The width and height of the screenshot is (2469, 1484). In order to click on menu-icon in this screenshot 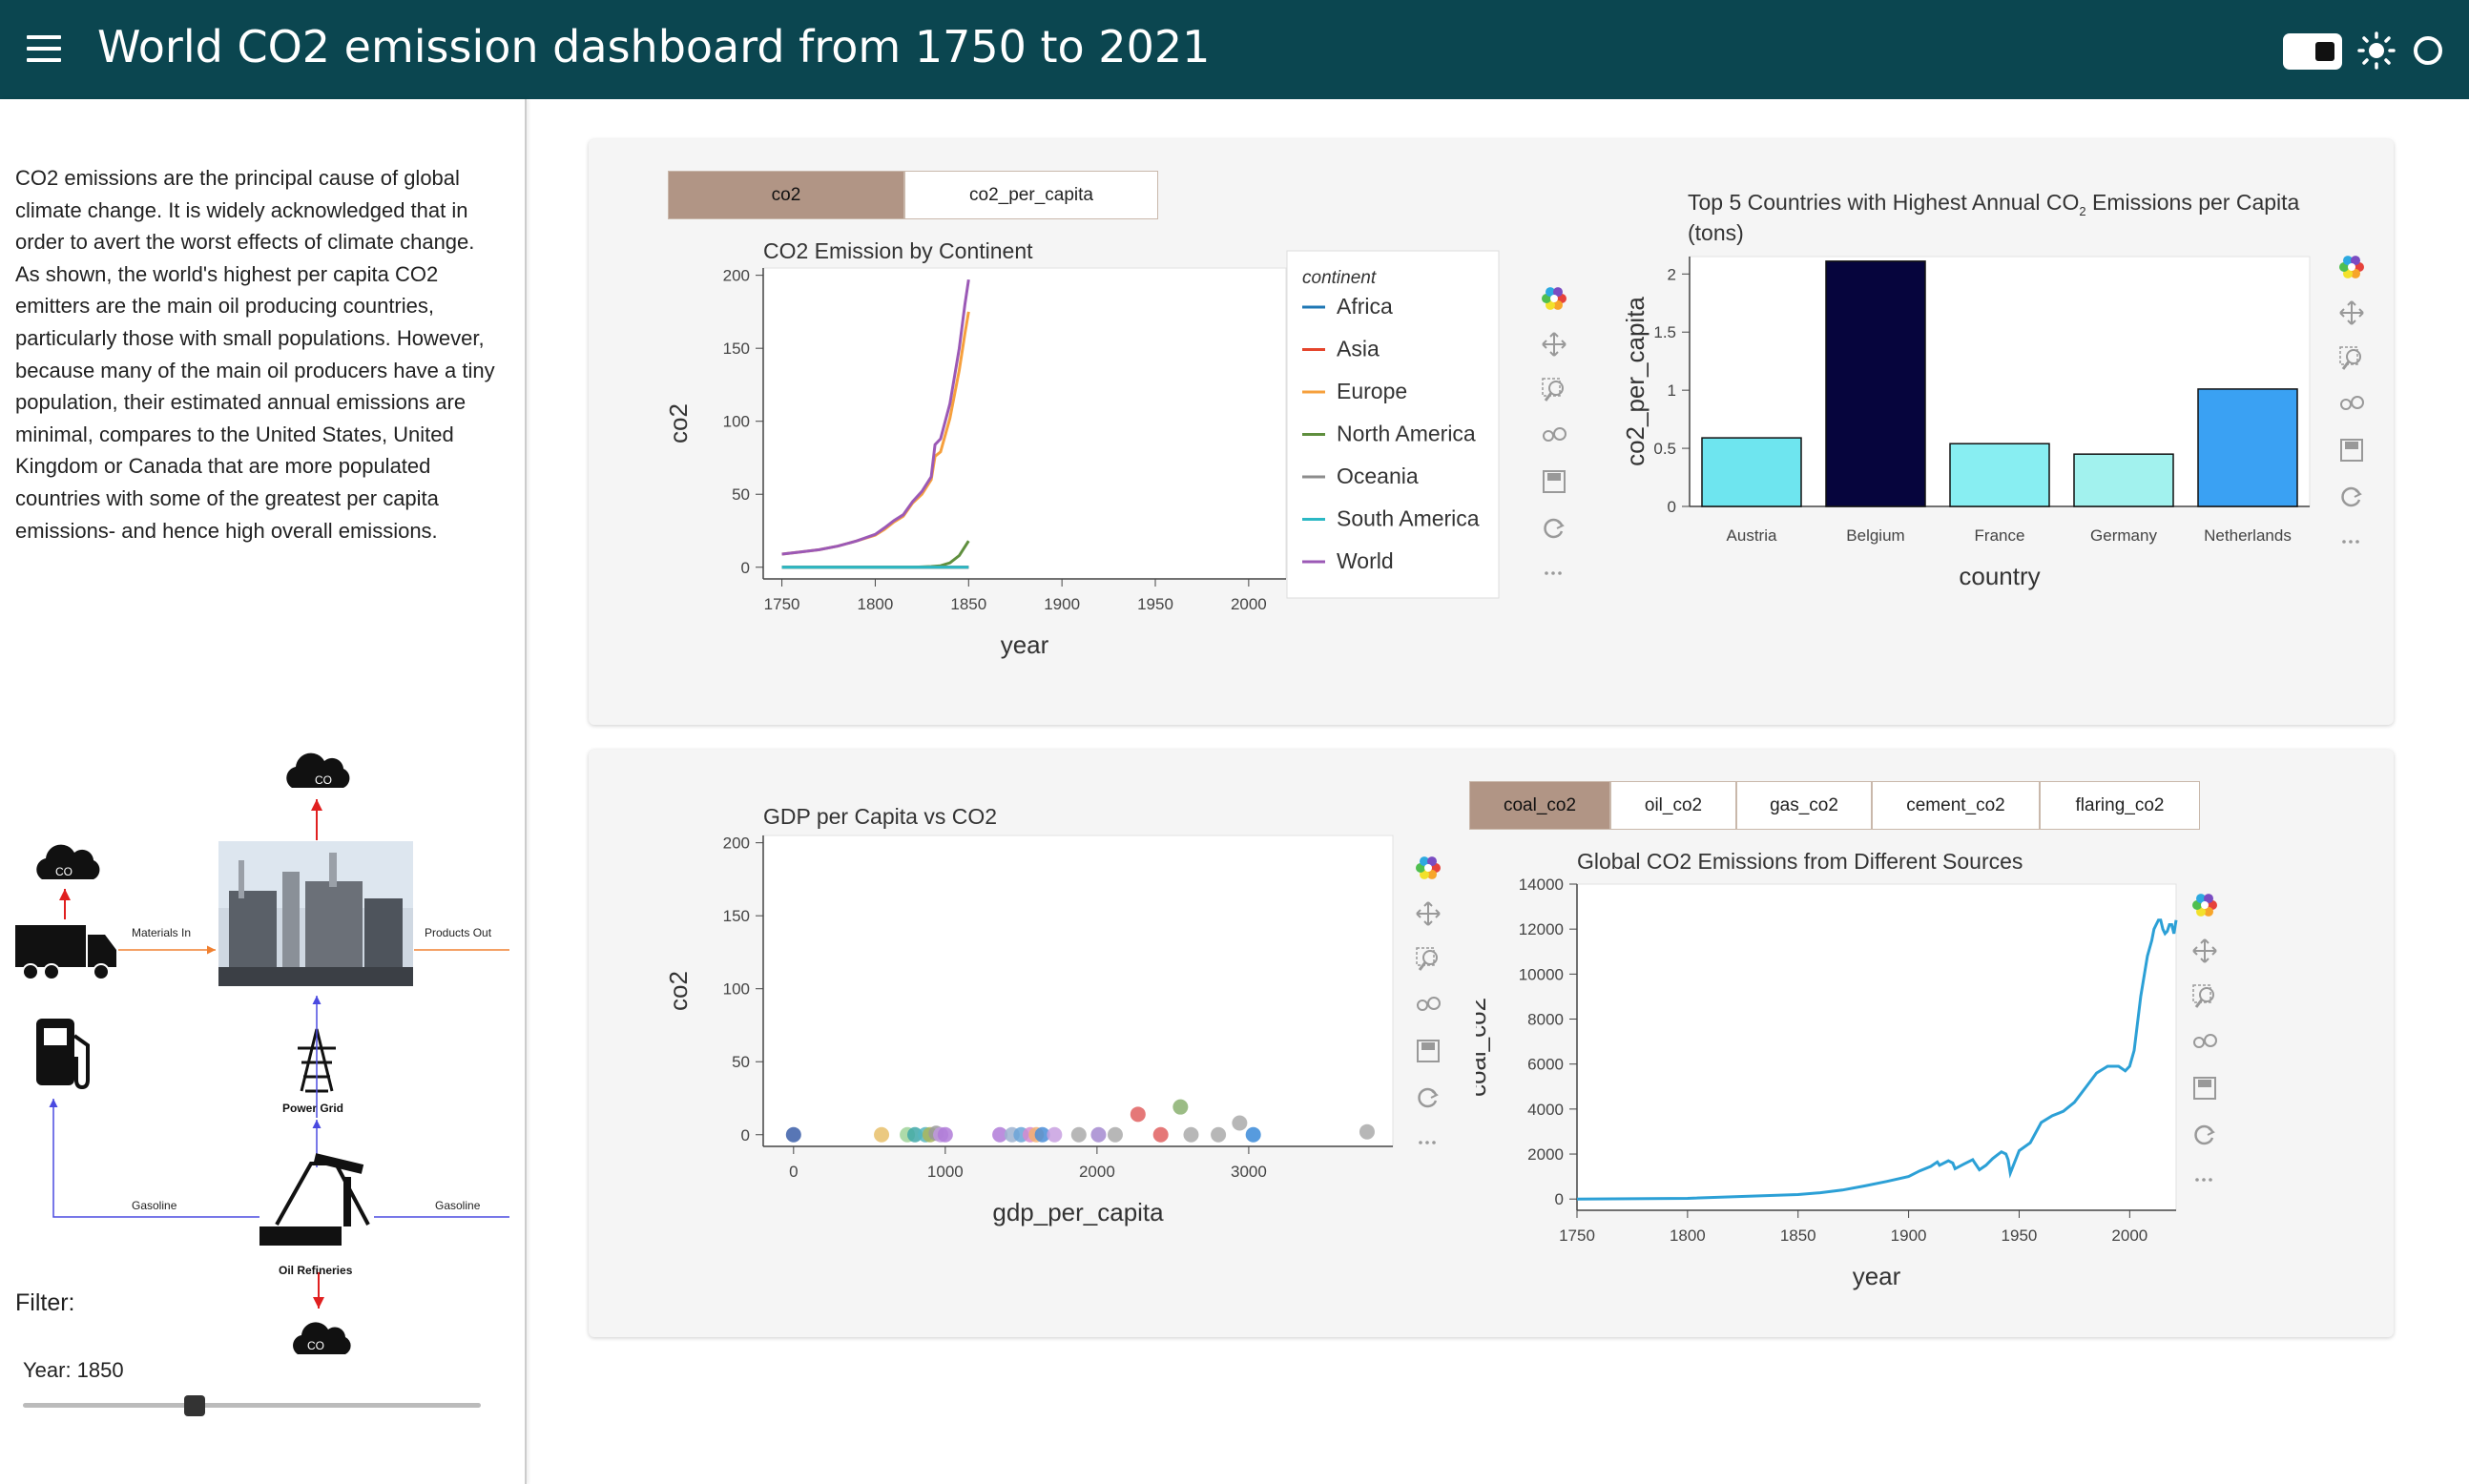, I will do `click(44, 49)`.